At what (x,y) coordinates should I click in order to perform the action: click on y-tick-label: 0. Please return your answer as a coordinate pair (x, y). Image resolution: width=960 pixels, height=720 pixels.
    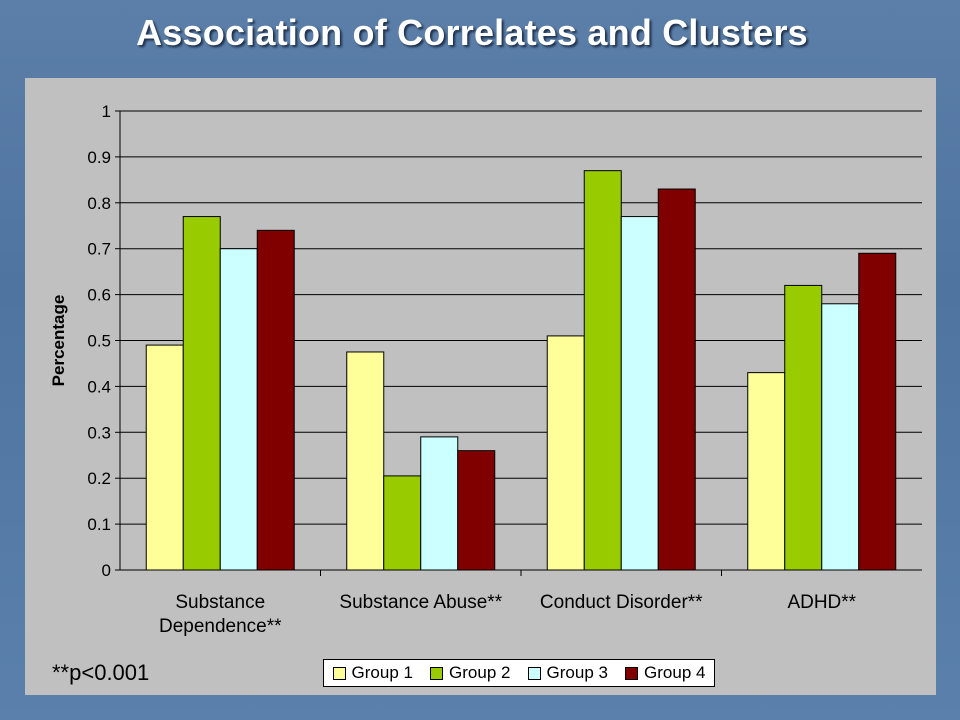
    Looking at the image, I should click on (106, 570).